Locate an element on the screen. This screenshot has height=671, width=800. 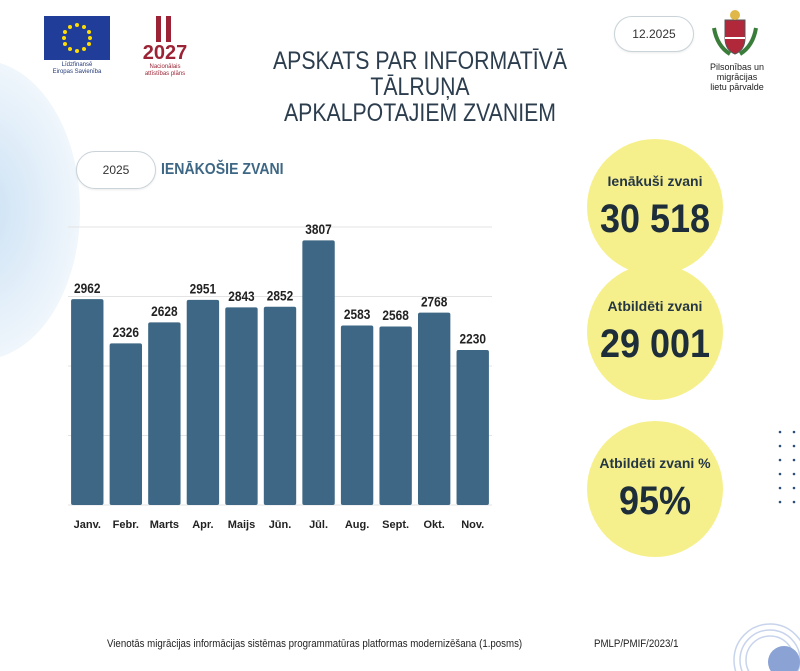
value-label: 3807 is located at coordinates (318, 229).